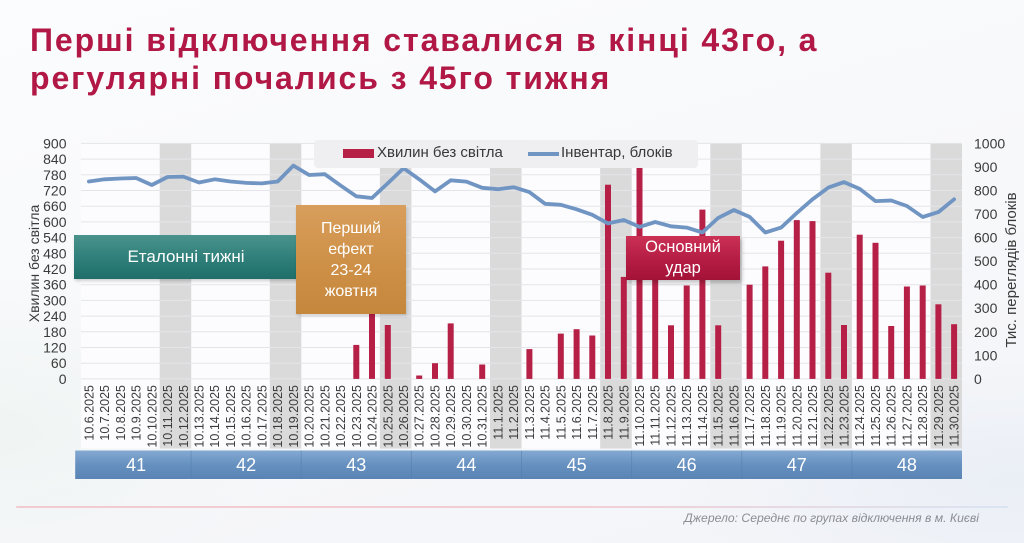 The height and width of the screenshot is (543, 1024). I want to click on svg-text: 10.22.2025, so click(341, 416).